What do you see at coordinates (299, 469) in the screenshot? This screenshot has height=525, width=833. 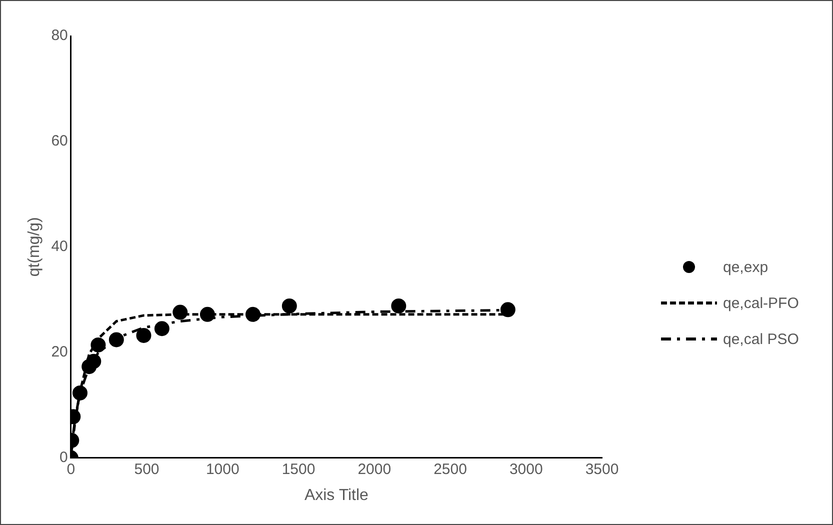 I see `x-tick-label: 1500` at bounding box center [299, 469].